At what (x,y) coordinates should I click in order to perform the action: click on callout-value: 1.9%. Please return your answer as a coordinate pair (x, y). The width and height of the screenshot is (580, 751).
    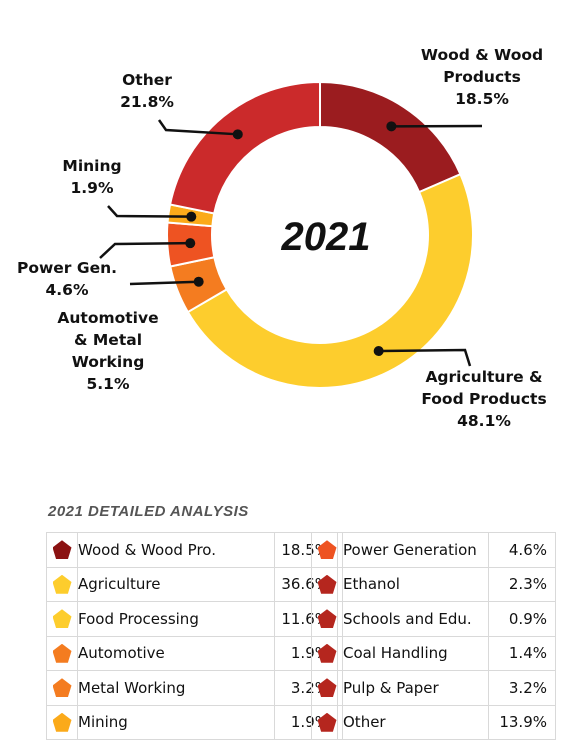
    Looking at the image, I should click on (92, 188).